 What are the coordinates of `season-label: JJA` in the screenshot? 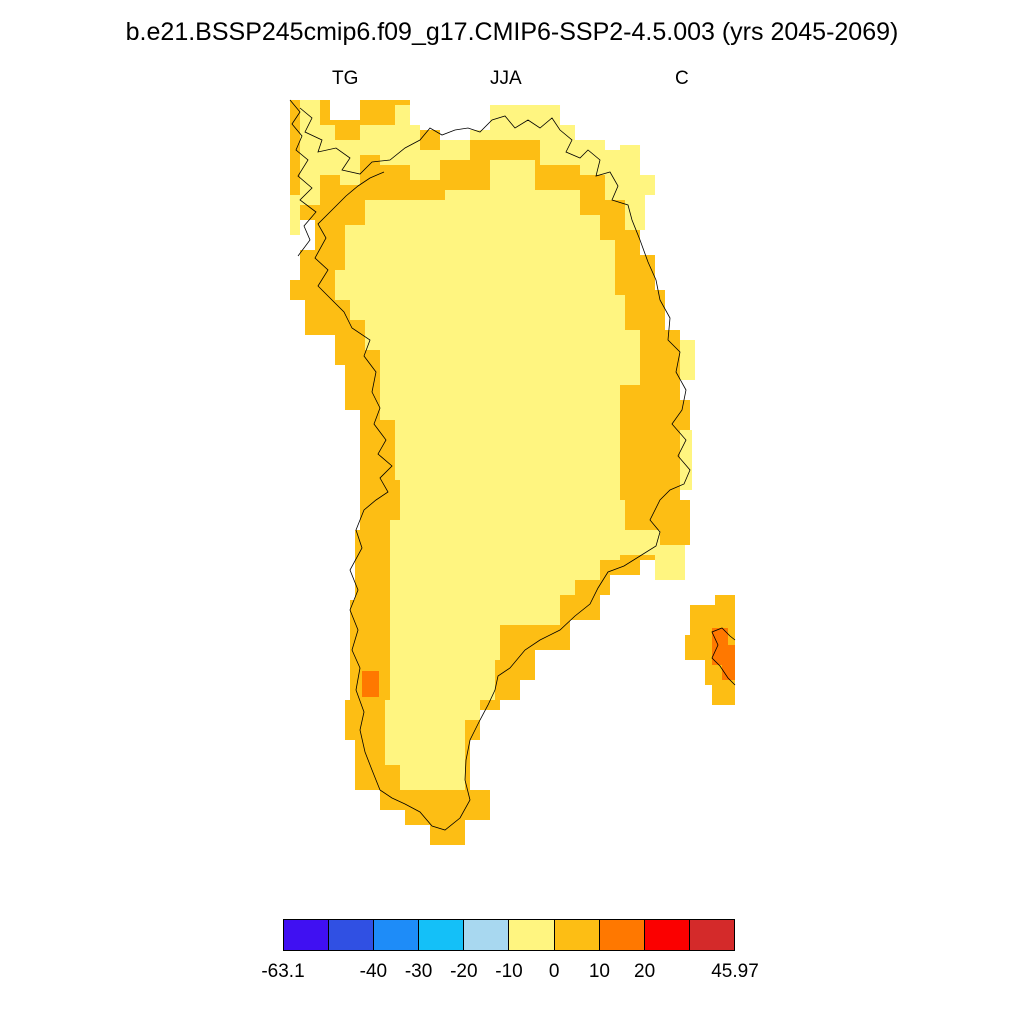 It's located at (506, 78).